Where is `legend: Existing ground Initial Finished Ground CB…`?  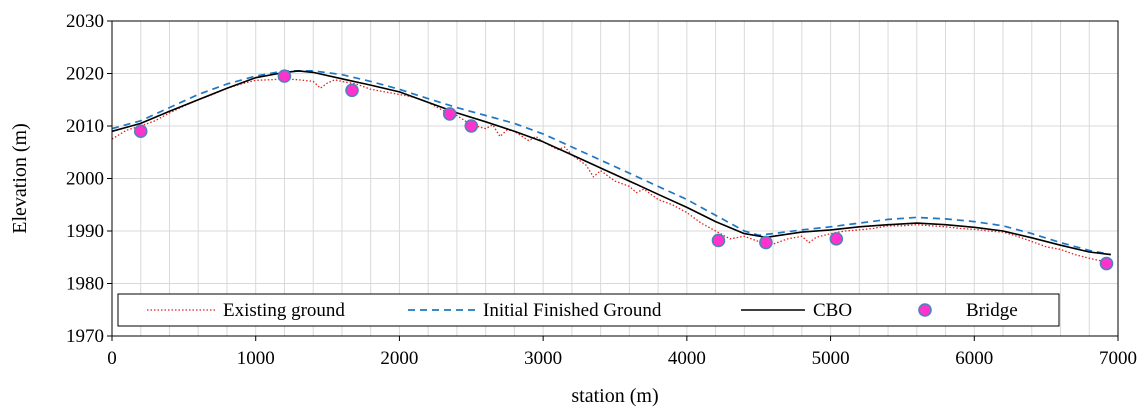
legend: Existing ground Initial Finished Ground CB… is located at coordinates (588, 310).